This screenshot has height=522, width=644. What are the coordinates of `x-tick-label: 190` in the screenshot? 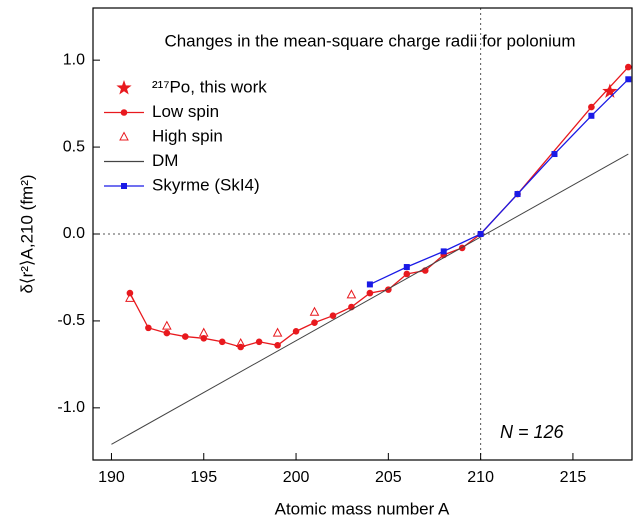 It's located at (111, 477).